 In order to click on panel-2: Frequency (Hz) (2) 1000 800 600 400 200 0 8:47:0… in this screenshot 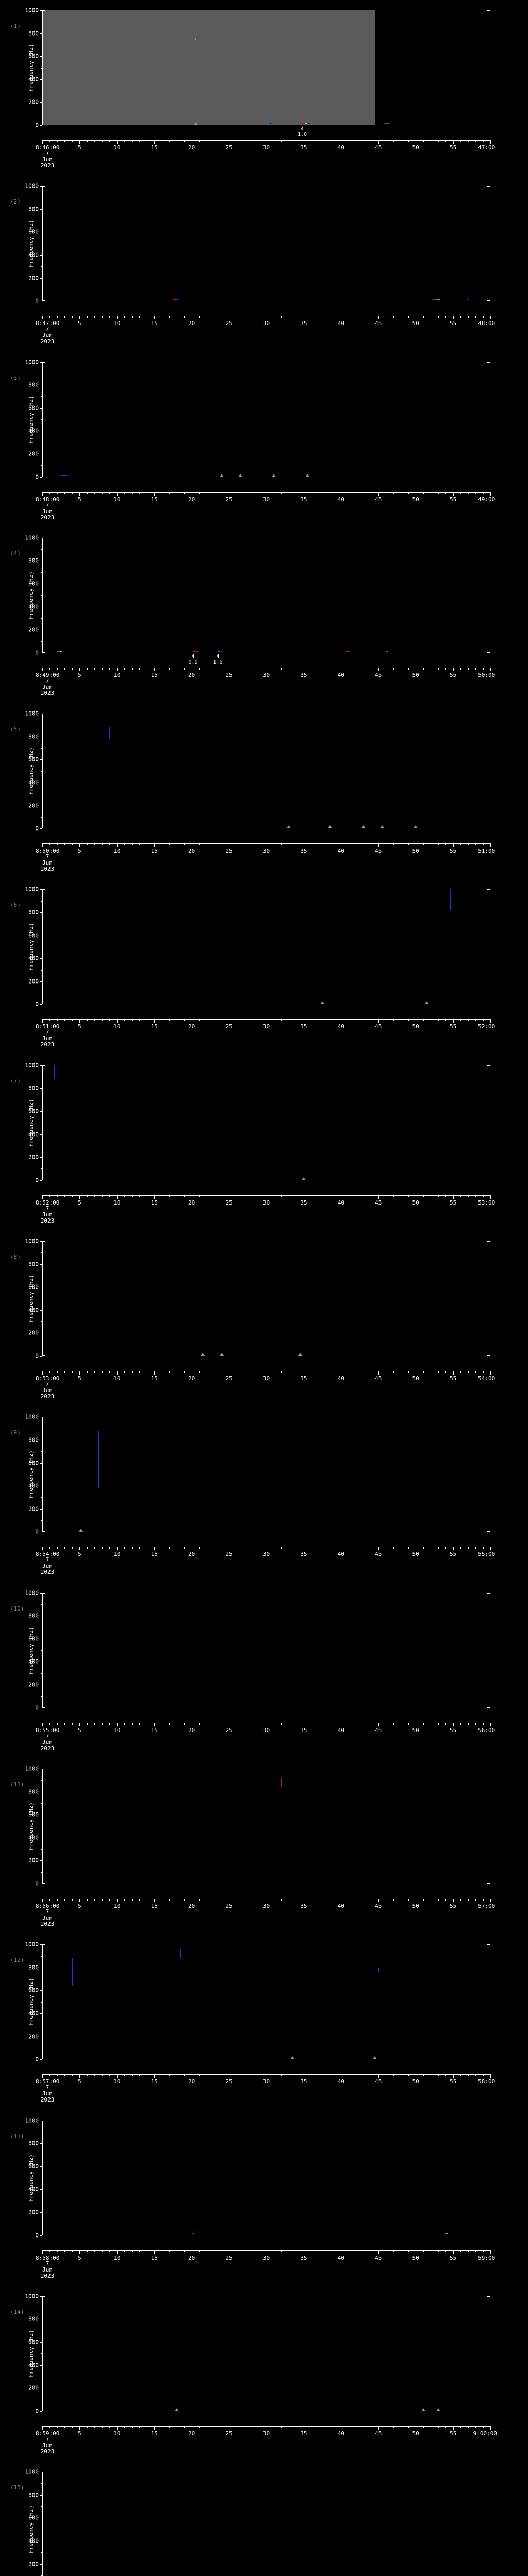, I will do `click(264, 263)`.